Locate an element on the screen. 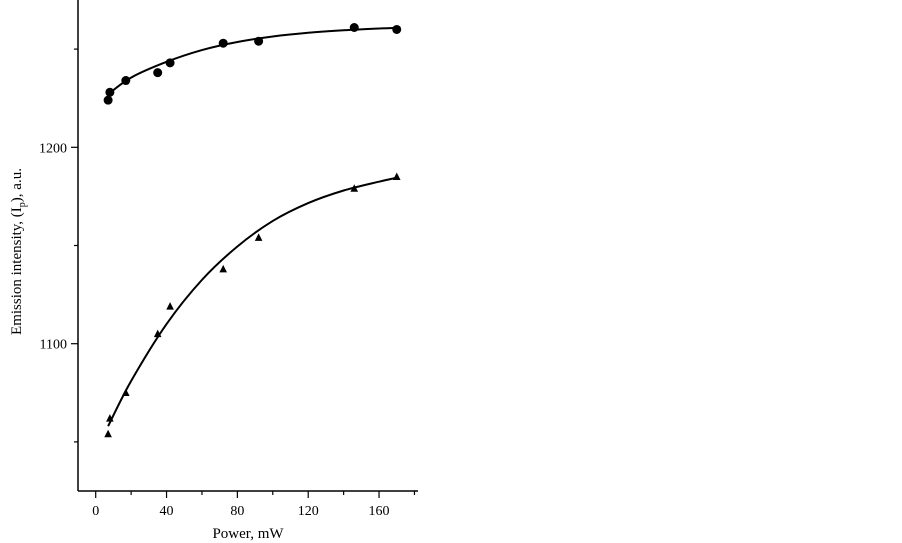 This screenshot has width=902, height=543. y-axis-label: Emission intensity, (Ip), a.u. is located at coordinates (18, 251).